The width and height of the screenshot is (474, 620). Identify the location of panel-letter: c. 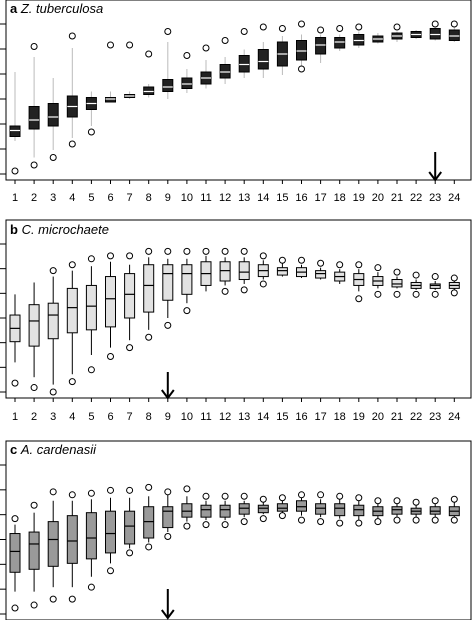
(15, 449).